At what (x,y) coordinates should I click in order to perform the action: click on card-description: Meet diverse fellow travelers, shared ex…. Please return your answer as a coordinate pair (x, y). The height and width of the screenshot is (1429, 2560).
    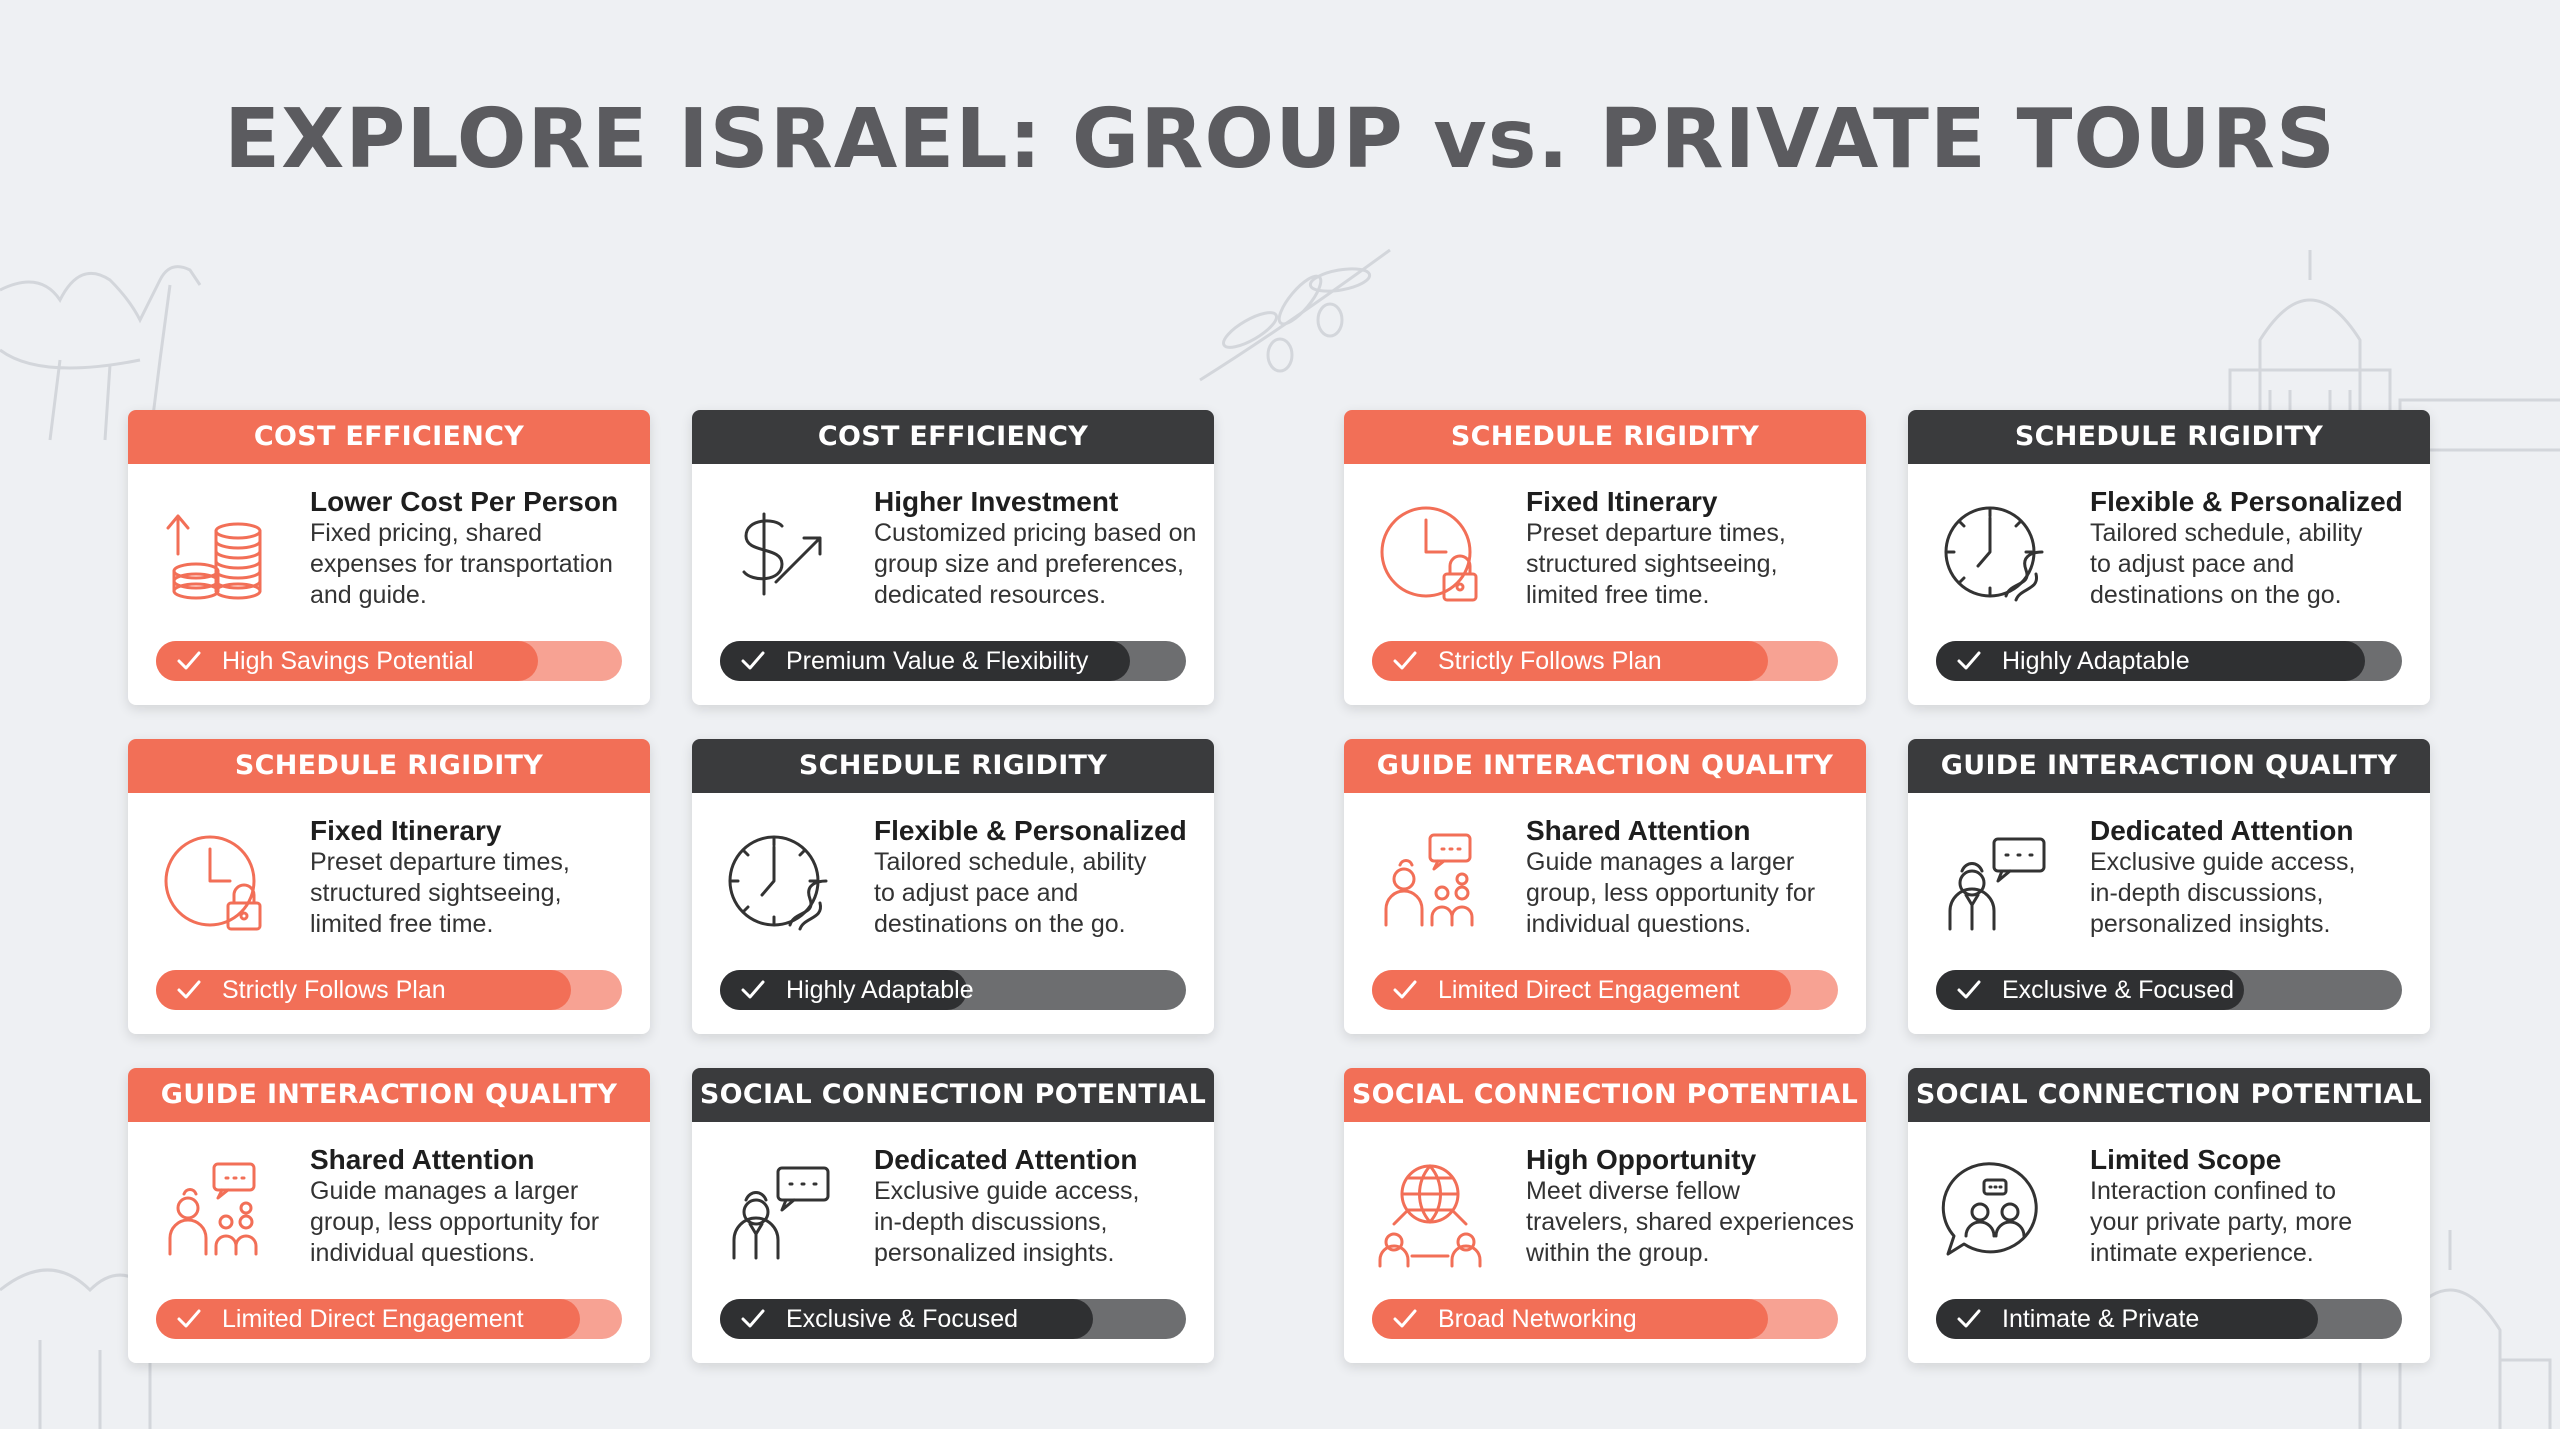
    Looking at the image, I should click on (1690, 1222).